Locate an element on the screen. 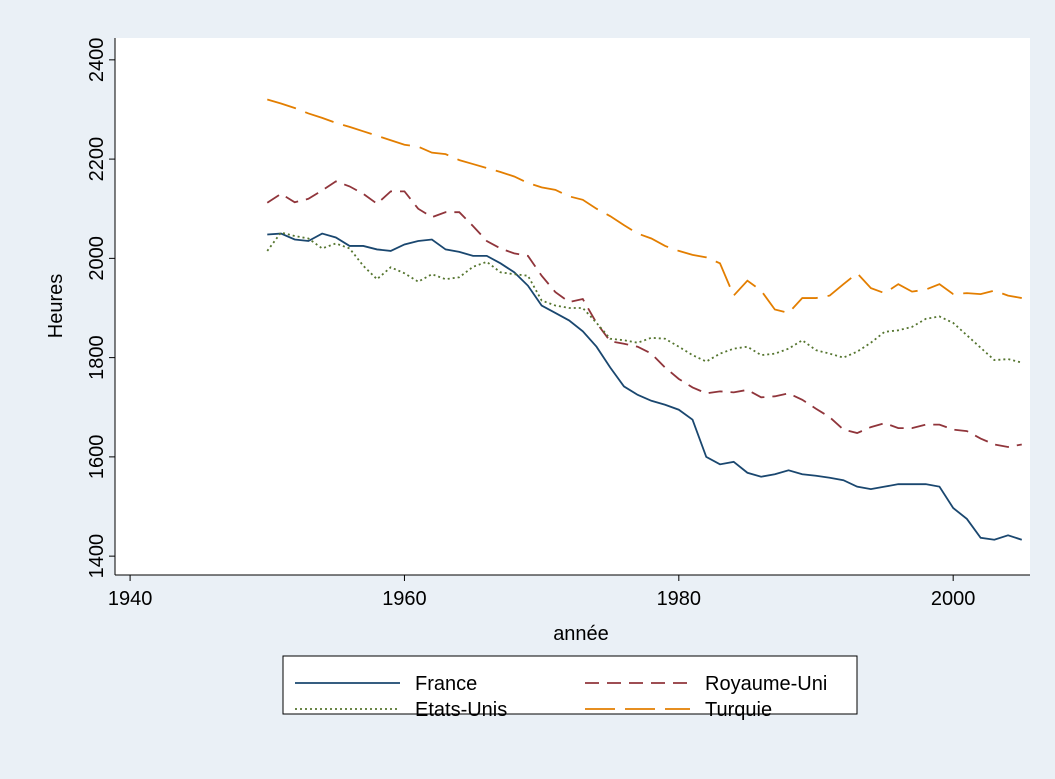 Image resolution: width=1055 pixels, height=779 pixels. y-tick-label: 2200 is located at coordinates (97, 159).